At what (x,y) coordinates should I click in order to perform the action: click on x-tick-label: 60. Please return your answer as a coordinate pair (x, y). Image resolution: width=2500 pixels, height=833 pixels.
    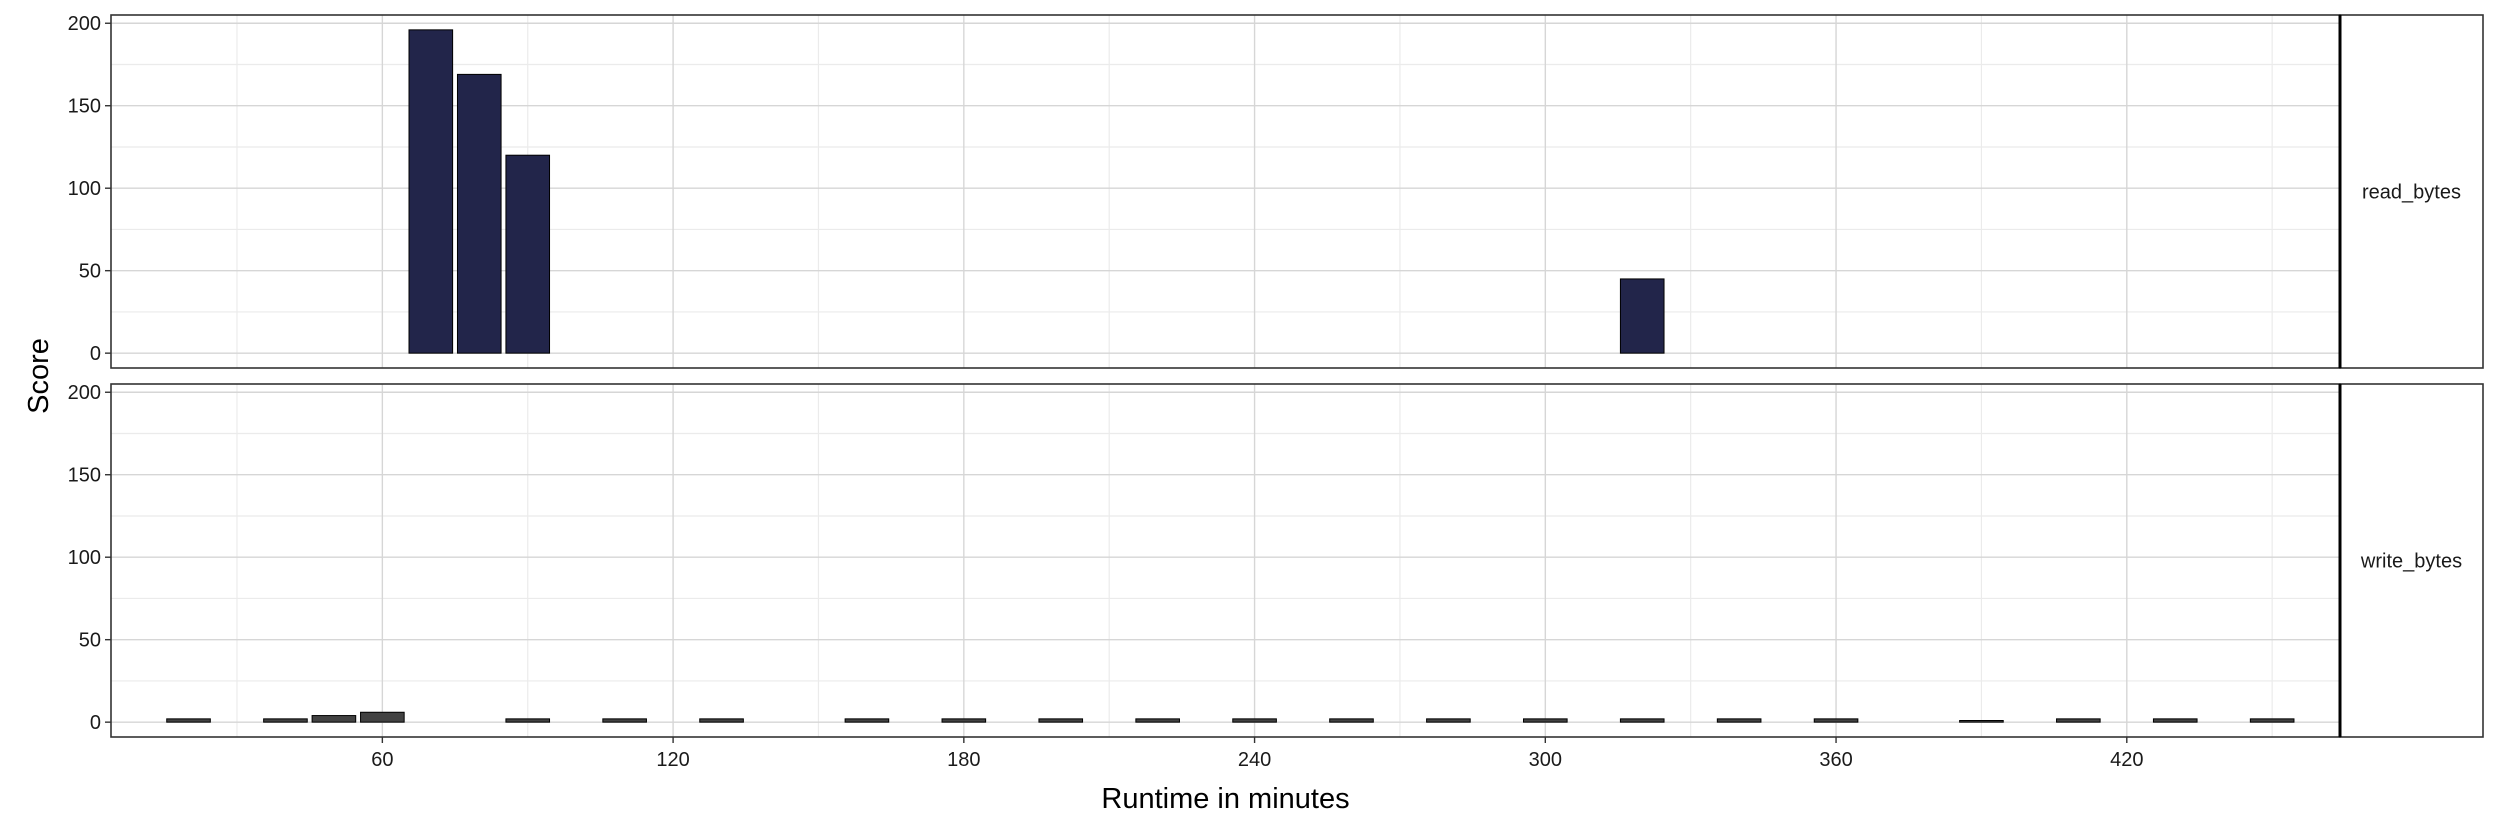
    Looking at the image, I should click on (382, 760).